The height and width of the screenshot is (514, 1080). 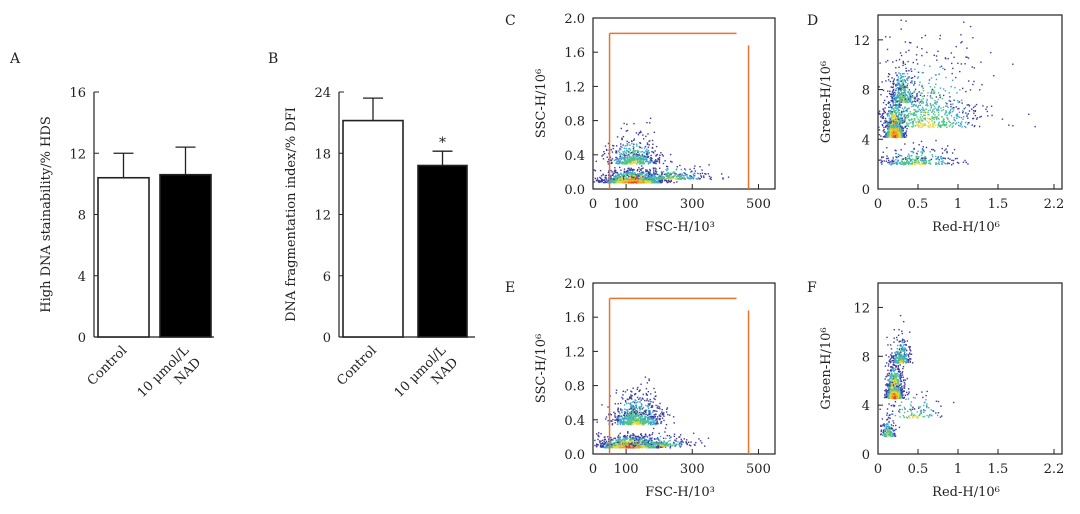 I want to click on y-tick-label: 4, so click(x=866, y=140).